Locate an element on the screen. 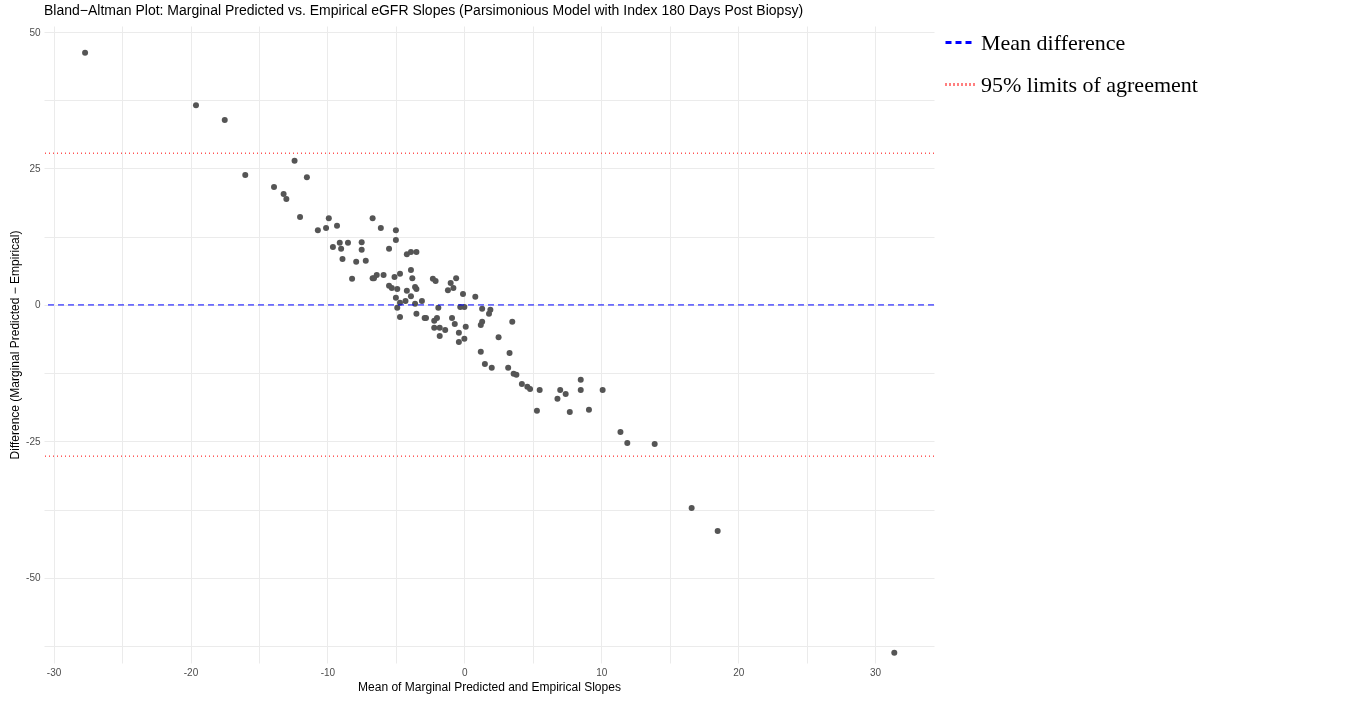 The image size is (1353, 728). y-axis-title: Difference (Marginal Predicted − Empirical) is located at coordinates (15, 345).